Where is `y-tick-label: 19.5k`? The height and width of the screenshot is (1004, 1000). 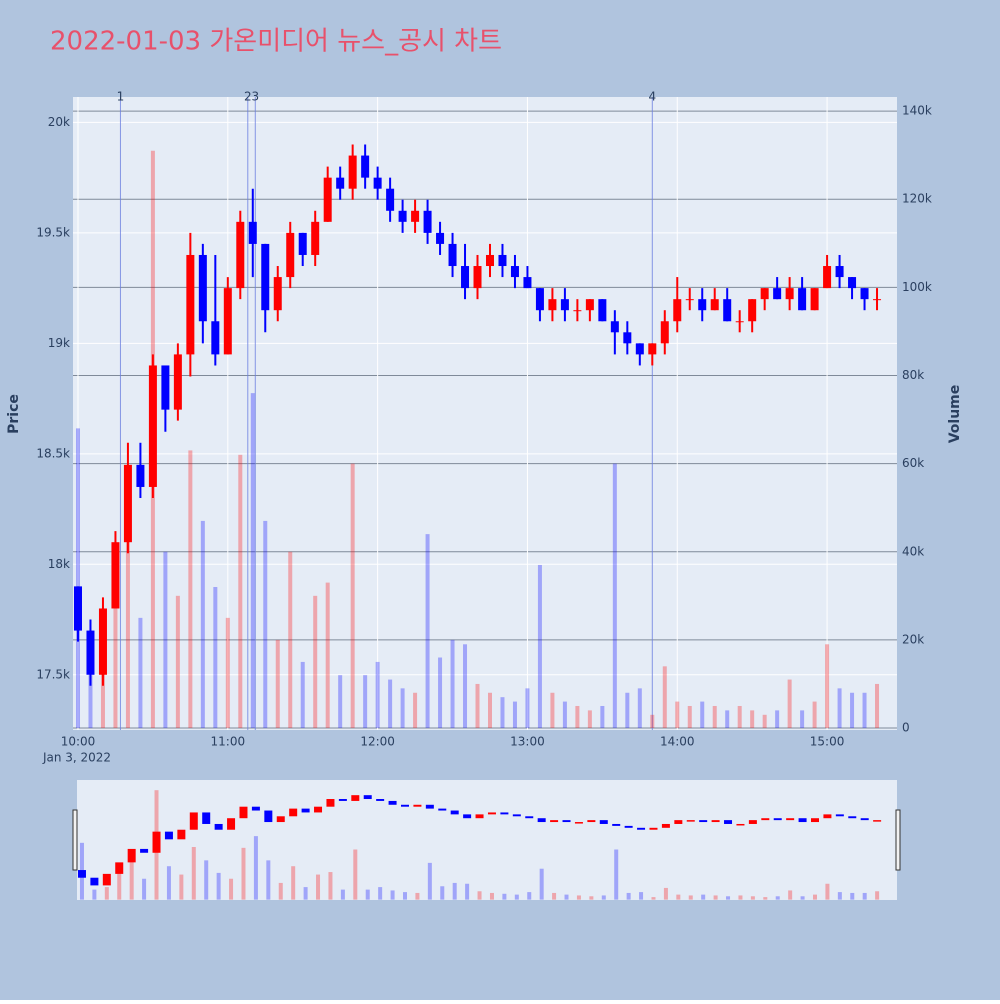 y-tick-label: 19.5k is located at coordinates (53, 232).